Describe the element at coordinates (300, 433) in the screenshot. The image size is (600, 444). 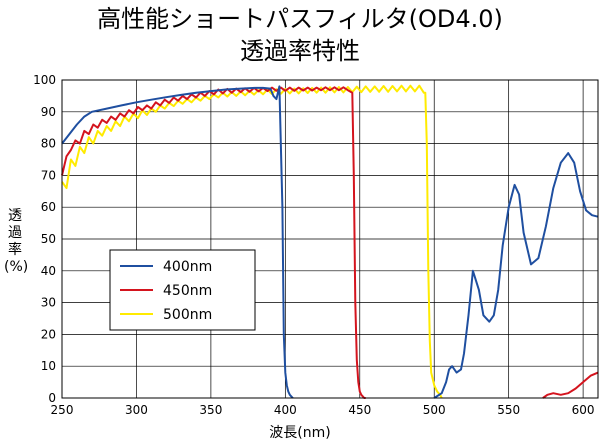
I see `x-axis-label: 波長(nm)` at that location.